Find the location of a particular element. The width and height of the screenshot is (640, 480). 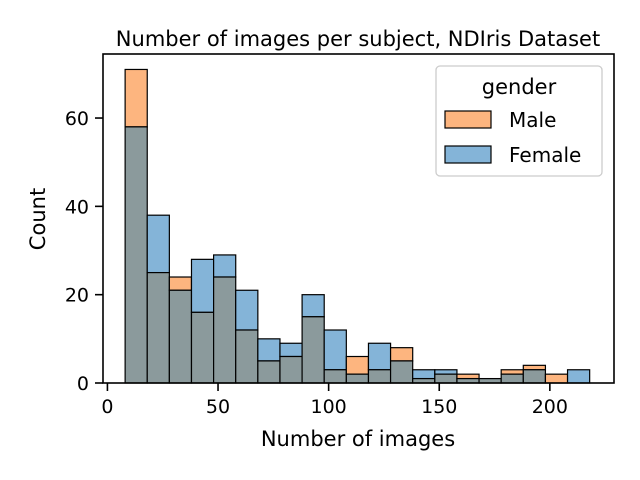

legend: gender Male Female is located at coordinates (519, 121).